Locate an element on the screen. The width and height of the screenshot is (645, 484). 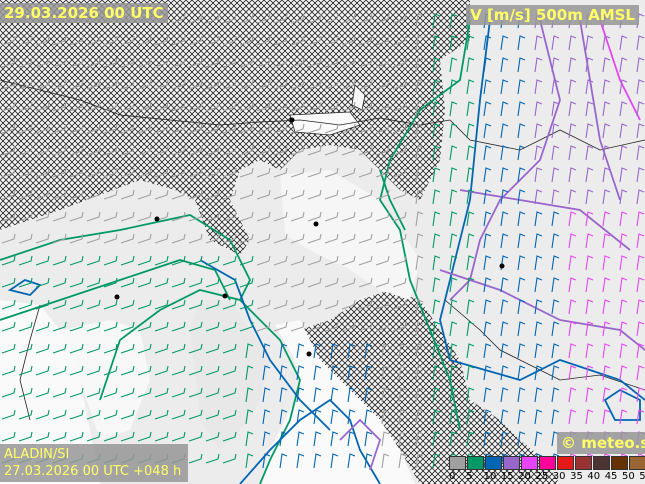
legend-tick: 50 is located at coordinates (628, 476).